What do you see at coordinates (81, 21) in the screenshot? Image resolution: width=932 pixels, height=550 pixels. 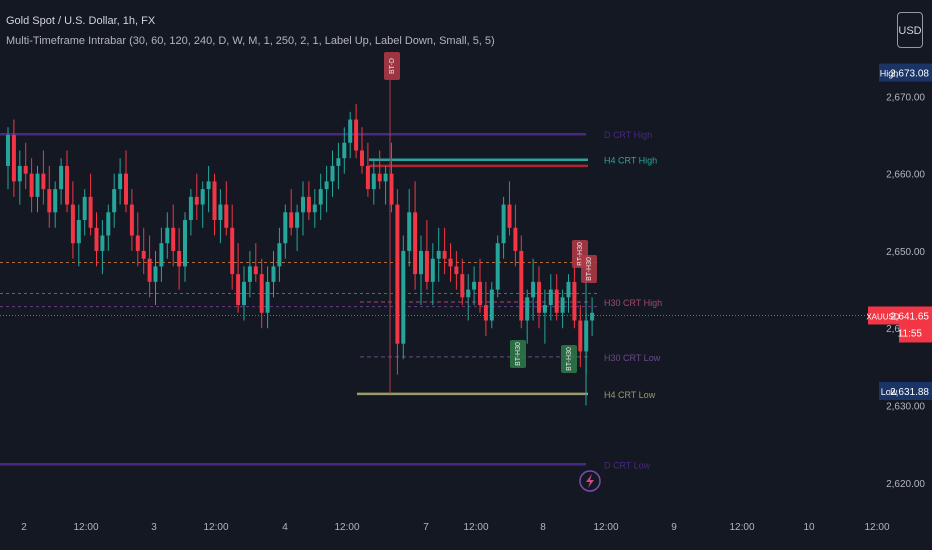 I see `chart-title: Gold Spot / U.S. Dollar, 1h, FX` at bounding box center [81, 21].